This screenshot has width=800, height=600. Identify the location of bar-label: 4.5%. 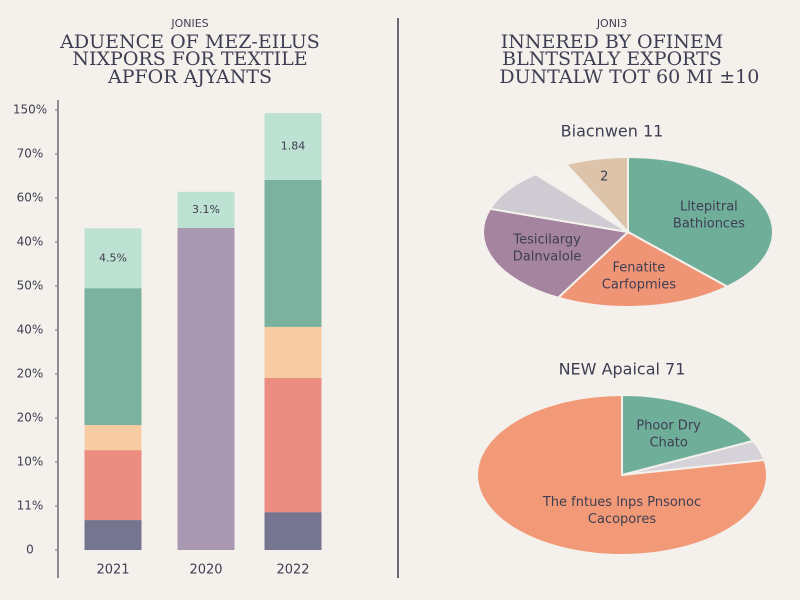
(113, 257).